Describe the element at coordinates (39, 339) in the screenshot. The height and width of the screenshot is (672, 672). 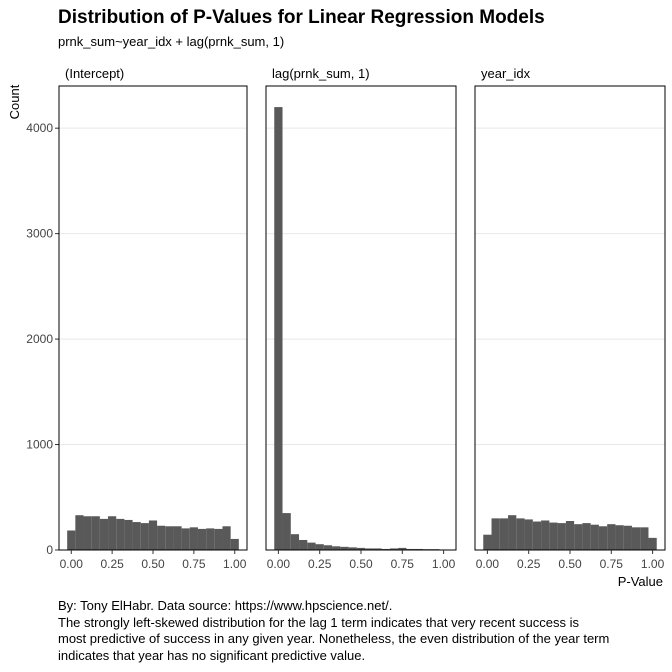
I see `y-tick-label: 2000` at that location.